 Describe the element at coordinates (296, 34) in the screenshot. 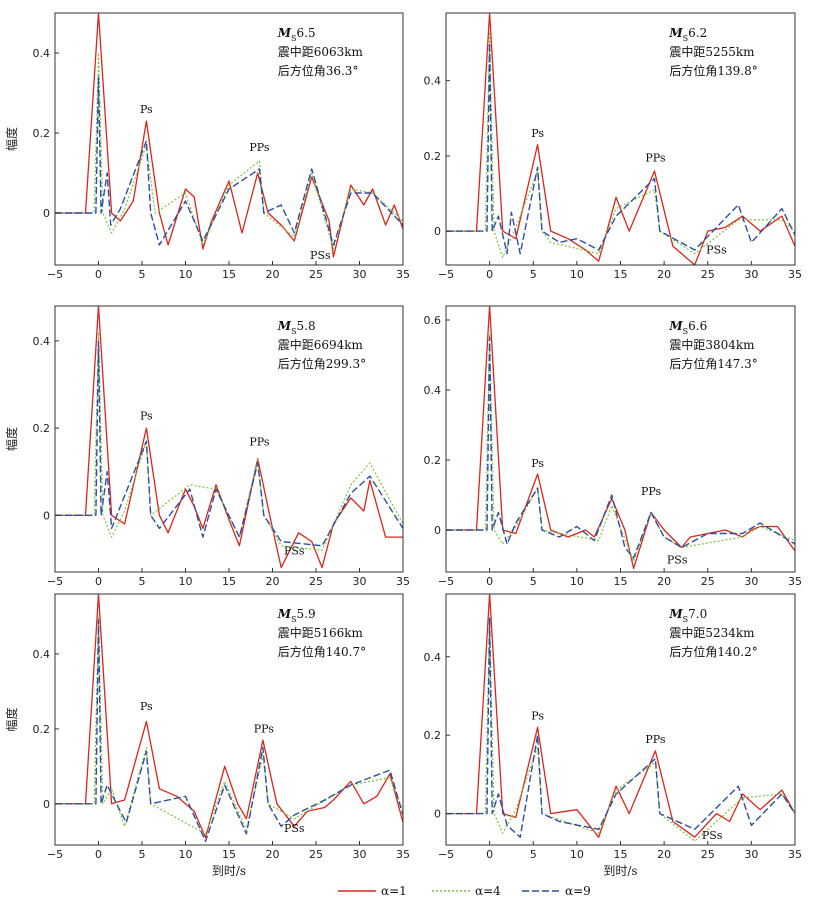

I see `magnitude-label: MS6.5` at that location.